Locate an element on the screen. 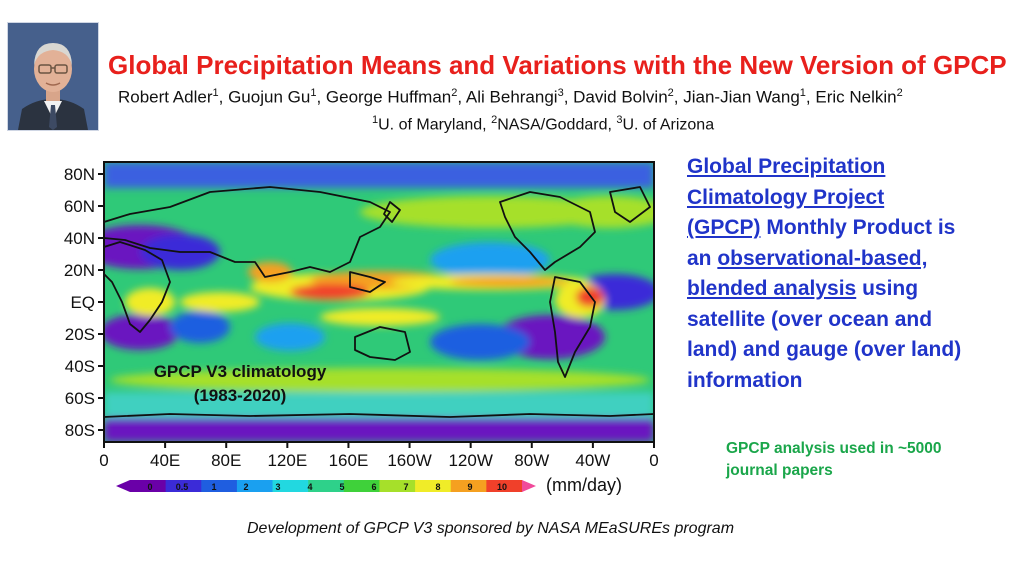 This screenshot has height=575, width=1024. author-portrait is located at coordinates (53, 76).